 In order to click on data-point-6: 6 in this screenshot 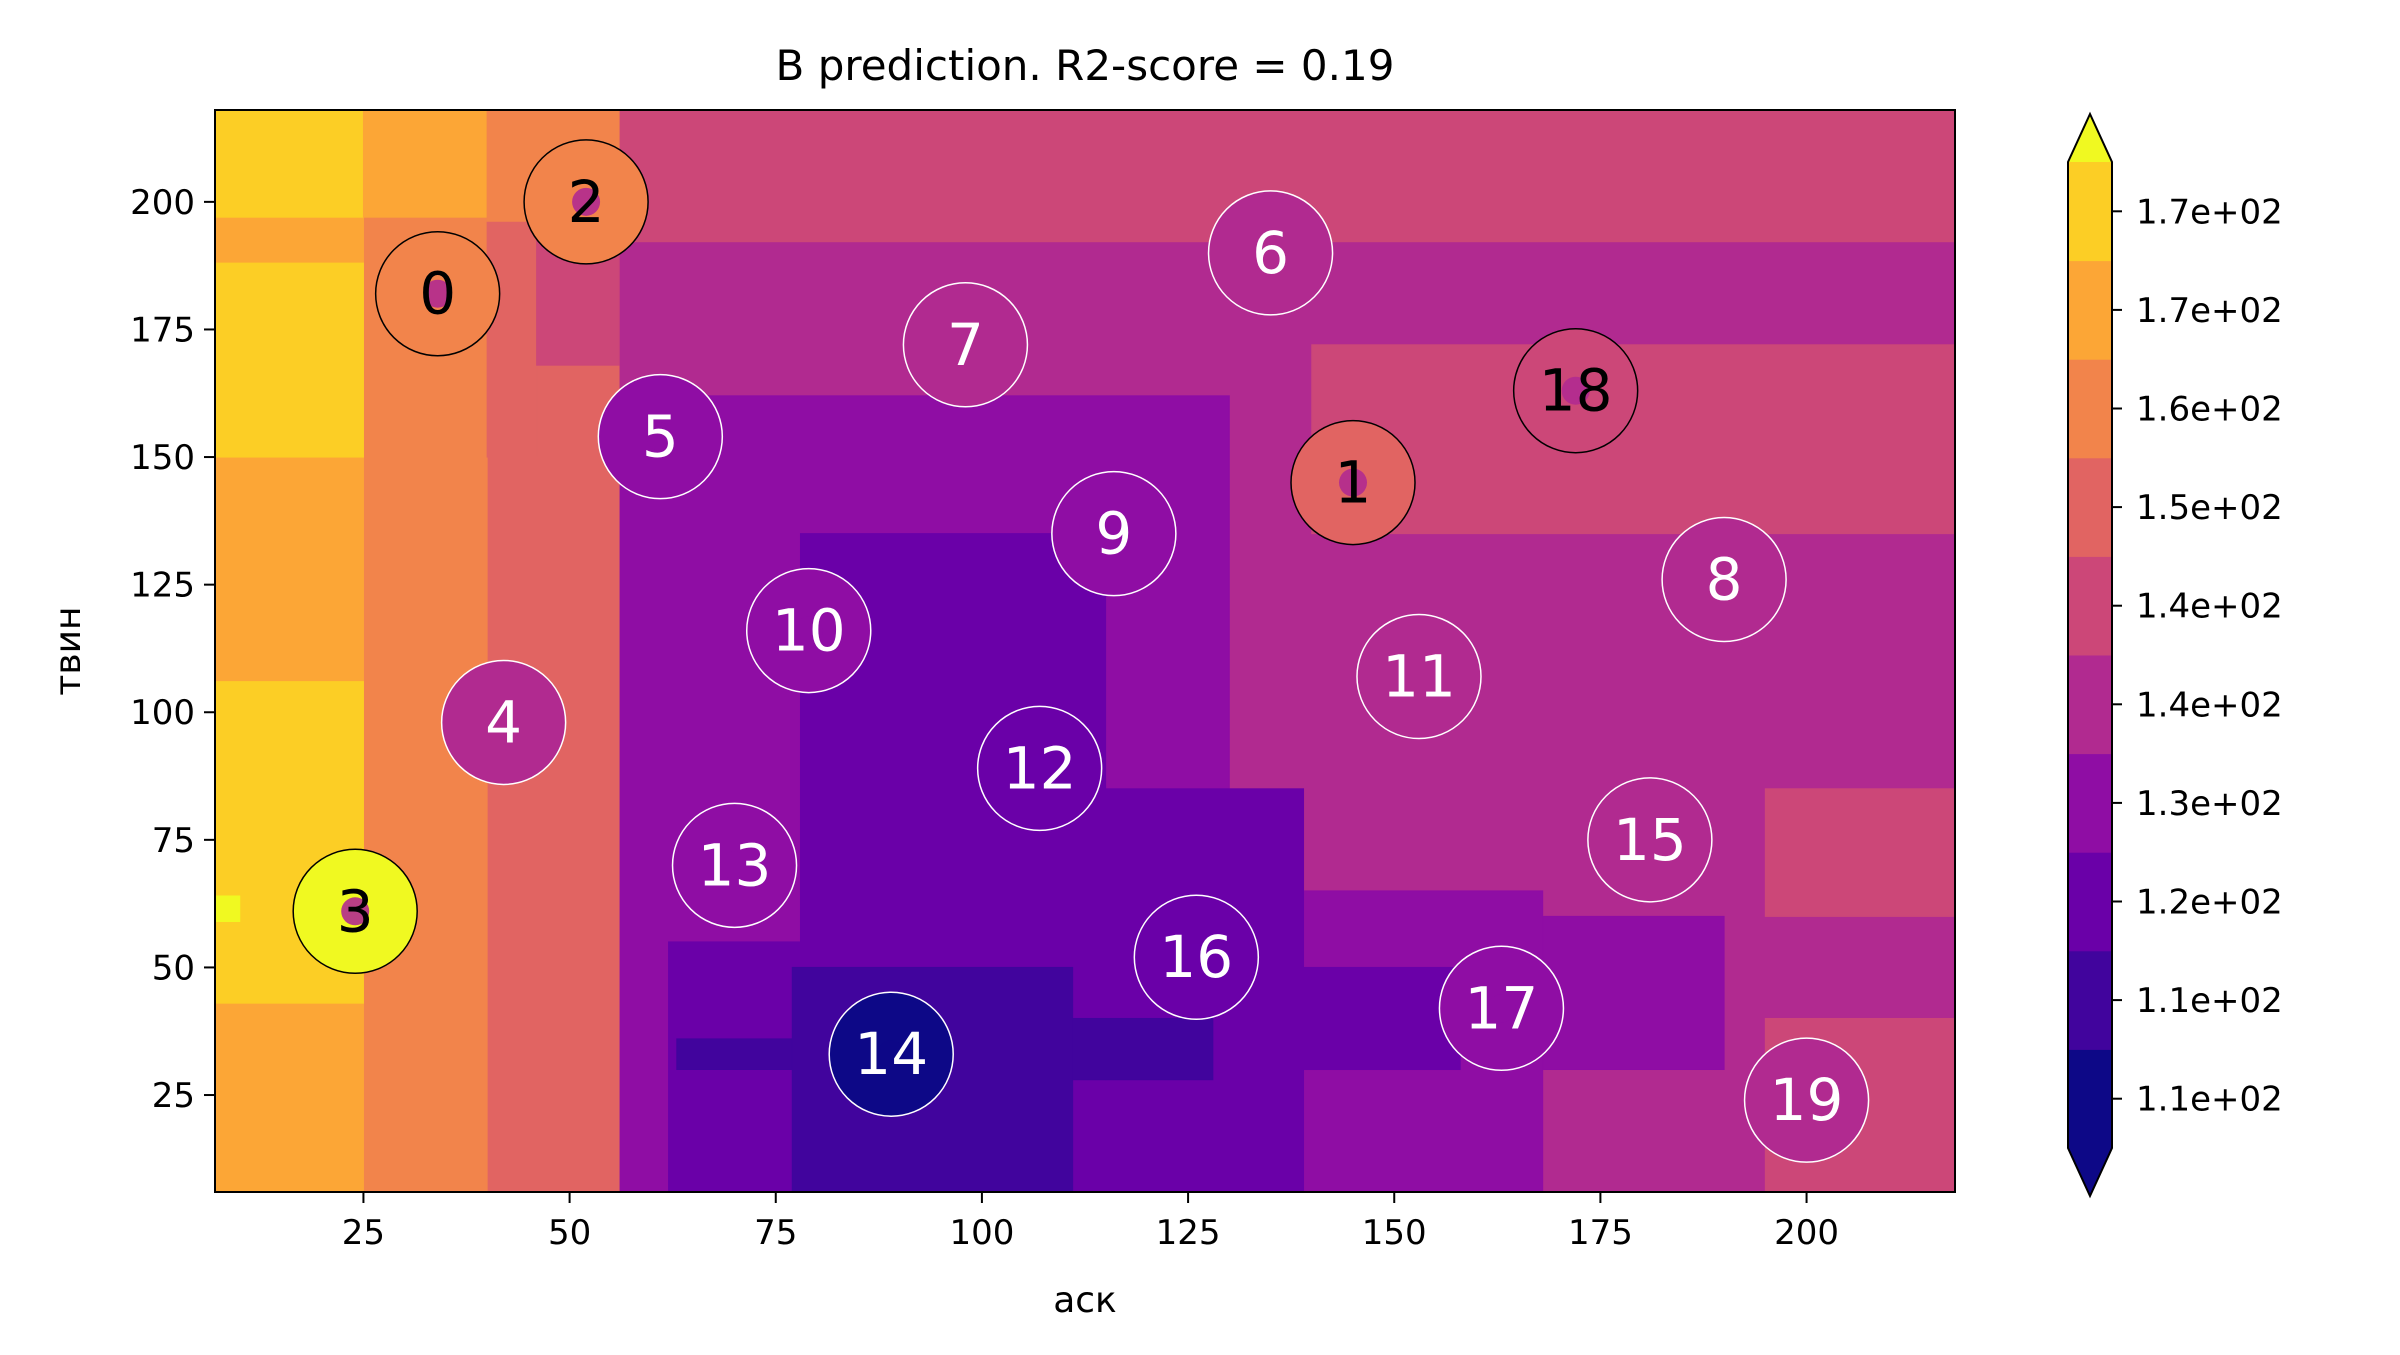, I will do `click(1270, 253)`.